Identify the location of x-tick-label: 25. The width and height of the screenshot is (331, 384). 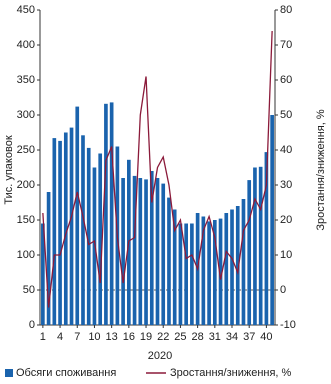
(180, 337).